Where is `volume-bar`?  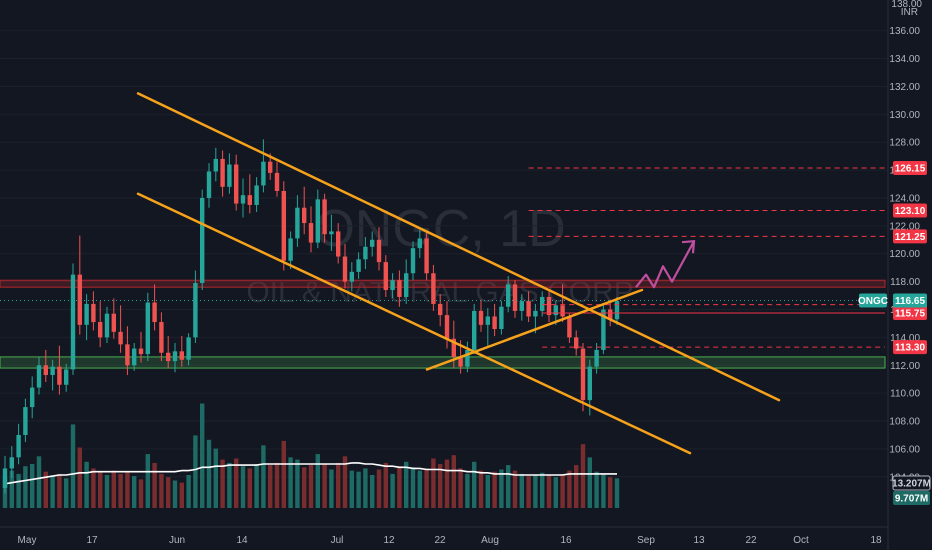 volume-bar is located at coordinates (610, 492).